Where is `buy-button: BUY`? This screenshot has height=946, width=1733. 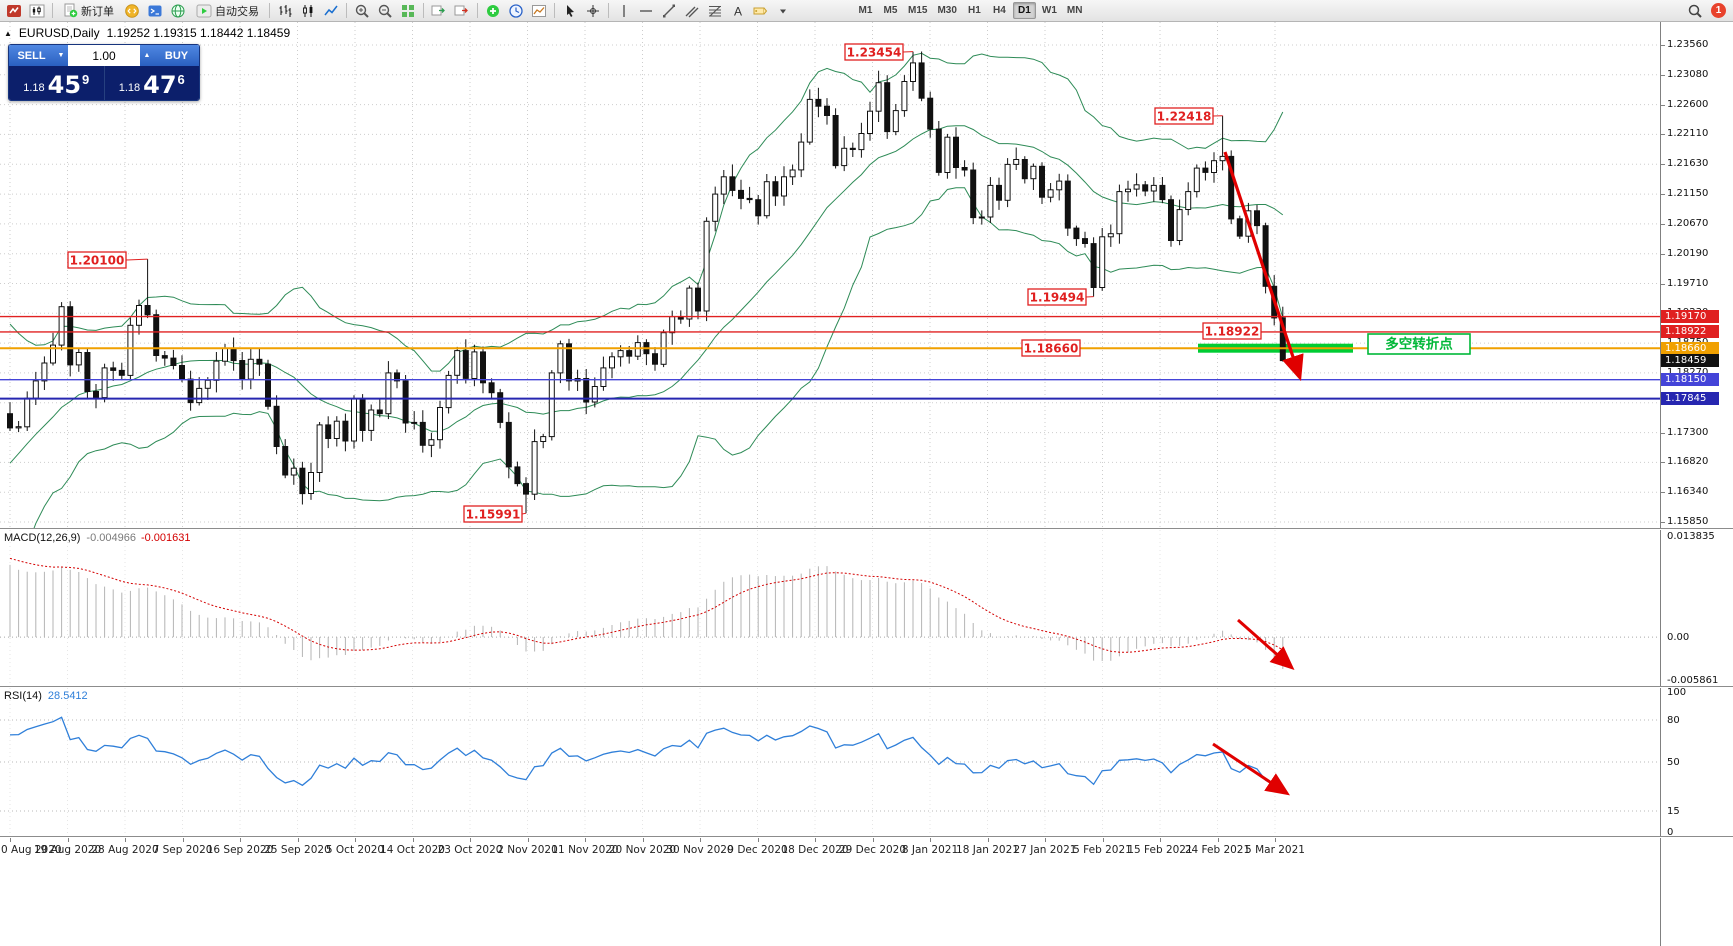
buy-button: BUY is located at coordinates (176, 55).